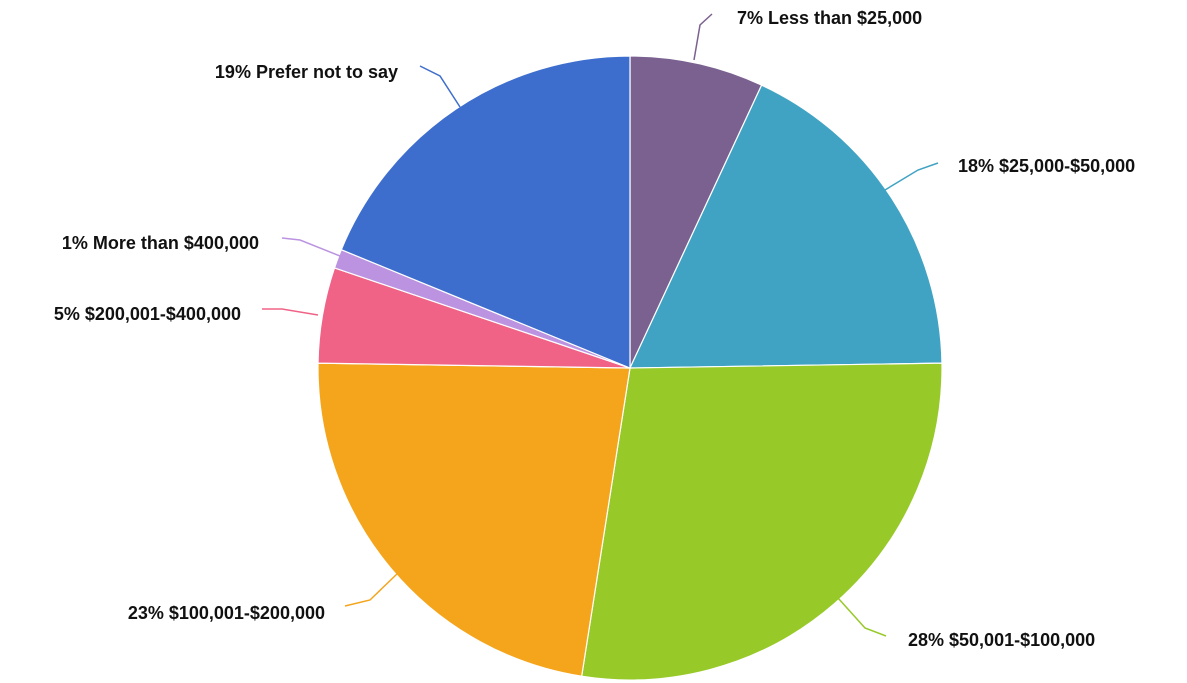 Image resolution: width=1187 pixels, height=683 pixels. I want to click on slice-label-1: 7% Less than $25,000, so click(829, 18).